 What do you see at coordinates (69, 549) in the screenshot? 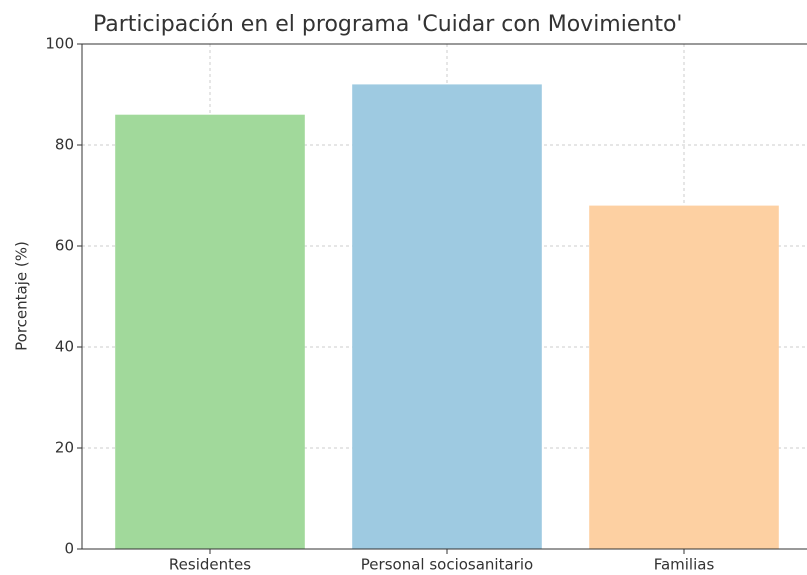
I see `y-tick-label: 0` at bounding box center [69, 549].